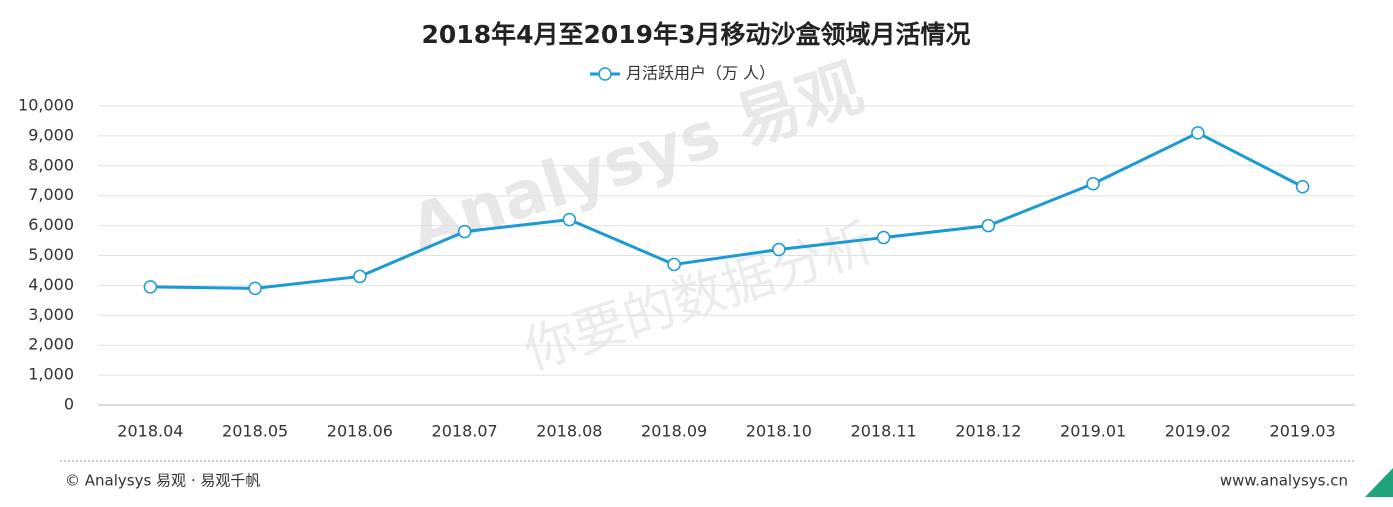 Image resolution: width=1393 pixels, height=507 pixels. Describe the element at coordinates (51, 344) in the screenshot. I see `y-tick-label: 2,000` at that location.